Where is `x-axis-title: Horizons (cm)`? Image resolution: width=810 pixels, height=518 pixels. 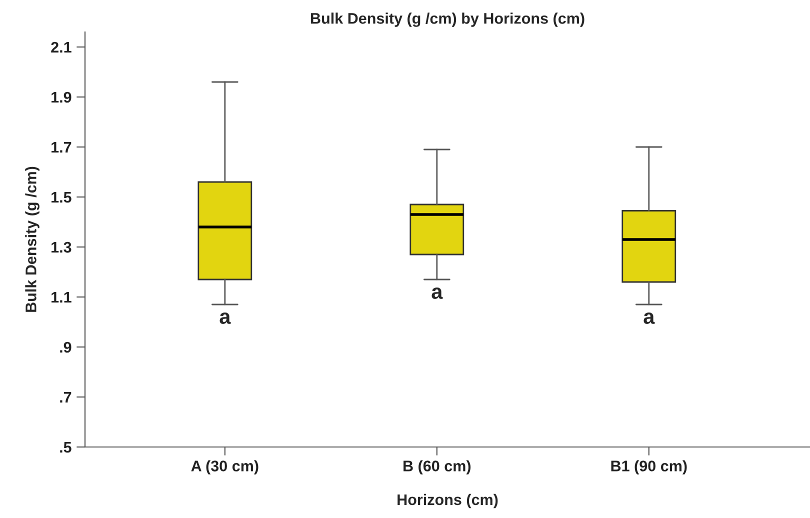 x-axis-title: Horizons (cm) is located at coordinates (448, 501).